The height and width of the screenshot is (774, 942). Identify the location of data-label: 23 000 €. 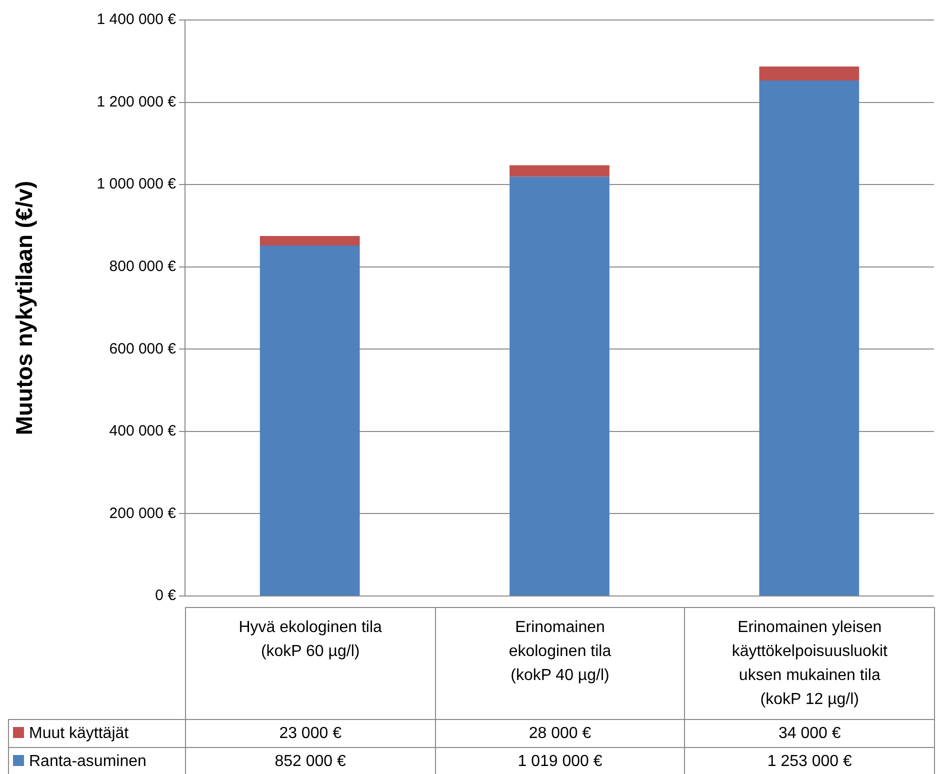
(311, 734).